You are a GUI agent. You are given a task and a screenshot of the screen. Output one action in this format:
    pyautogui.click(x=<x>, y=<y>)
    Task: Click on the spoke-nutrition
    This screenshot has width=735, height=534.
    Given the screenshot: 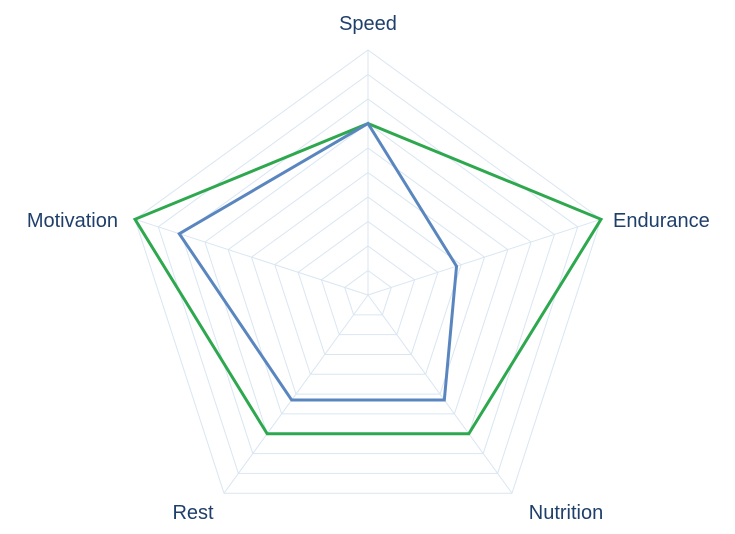 What is the action you would take?
    pyautogui.click(x=440, y=394)
    